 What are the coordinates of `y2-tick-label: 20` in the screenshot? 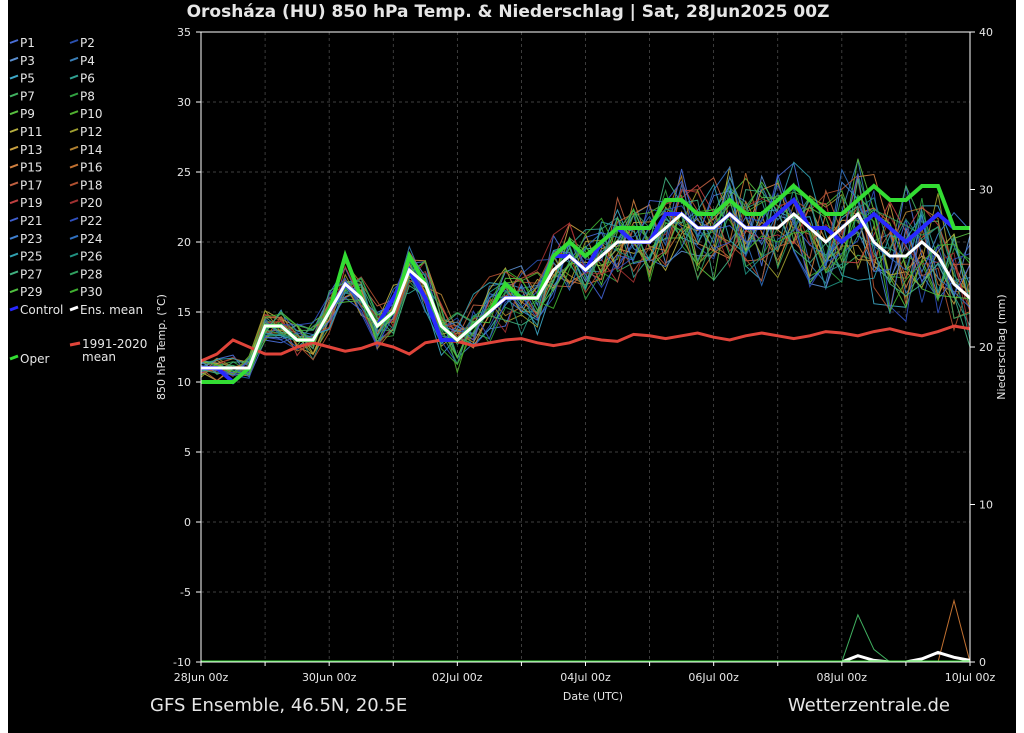 It's located at (986, 347).